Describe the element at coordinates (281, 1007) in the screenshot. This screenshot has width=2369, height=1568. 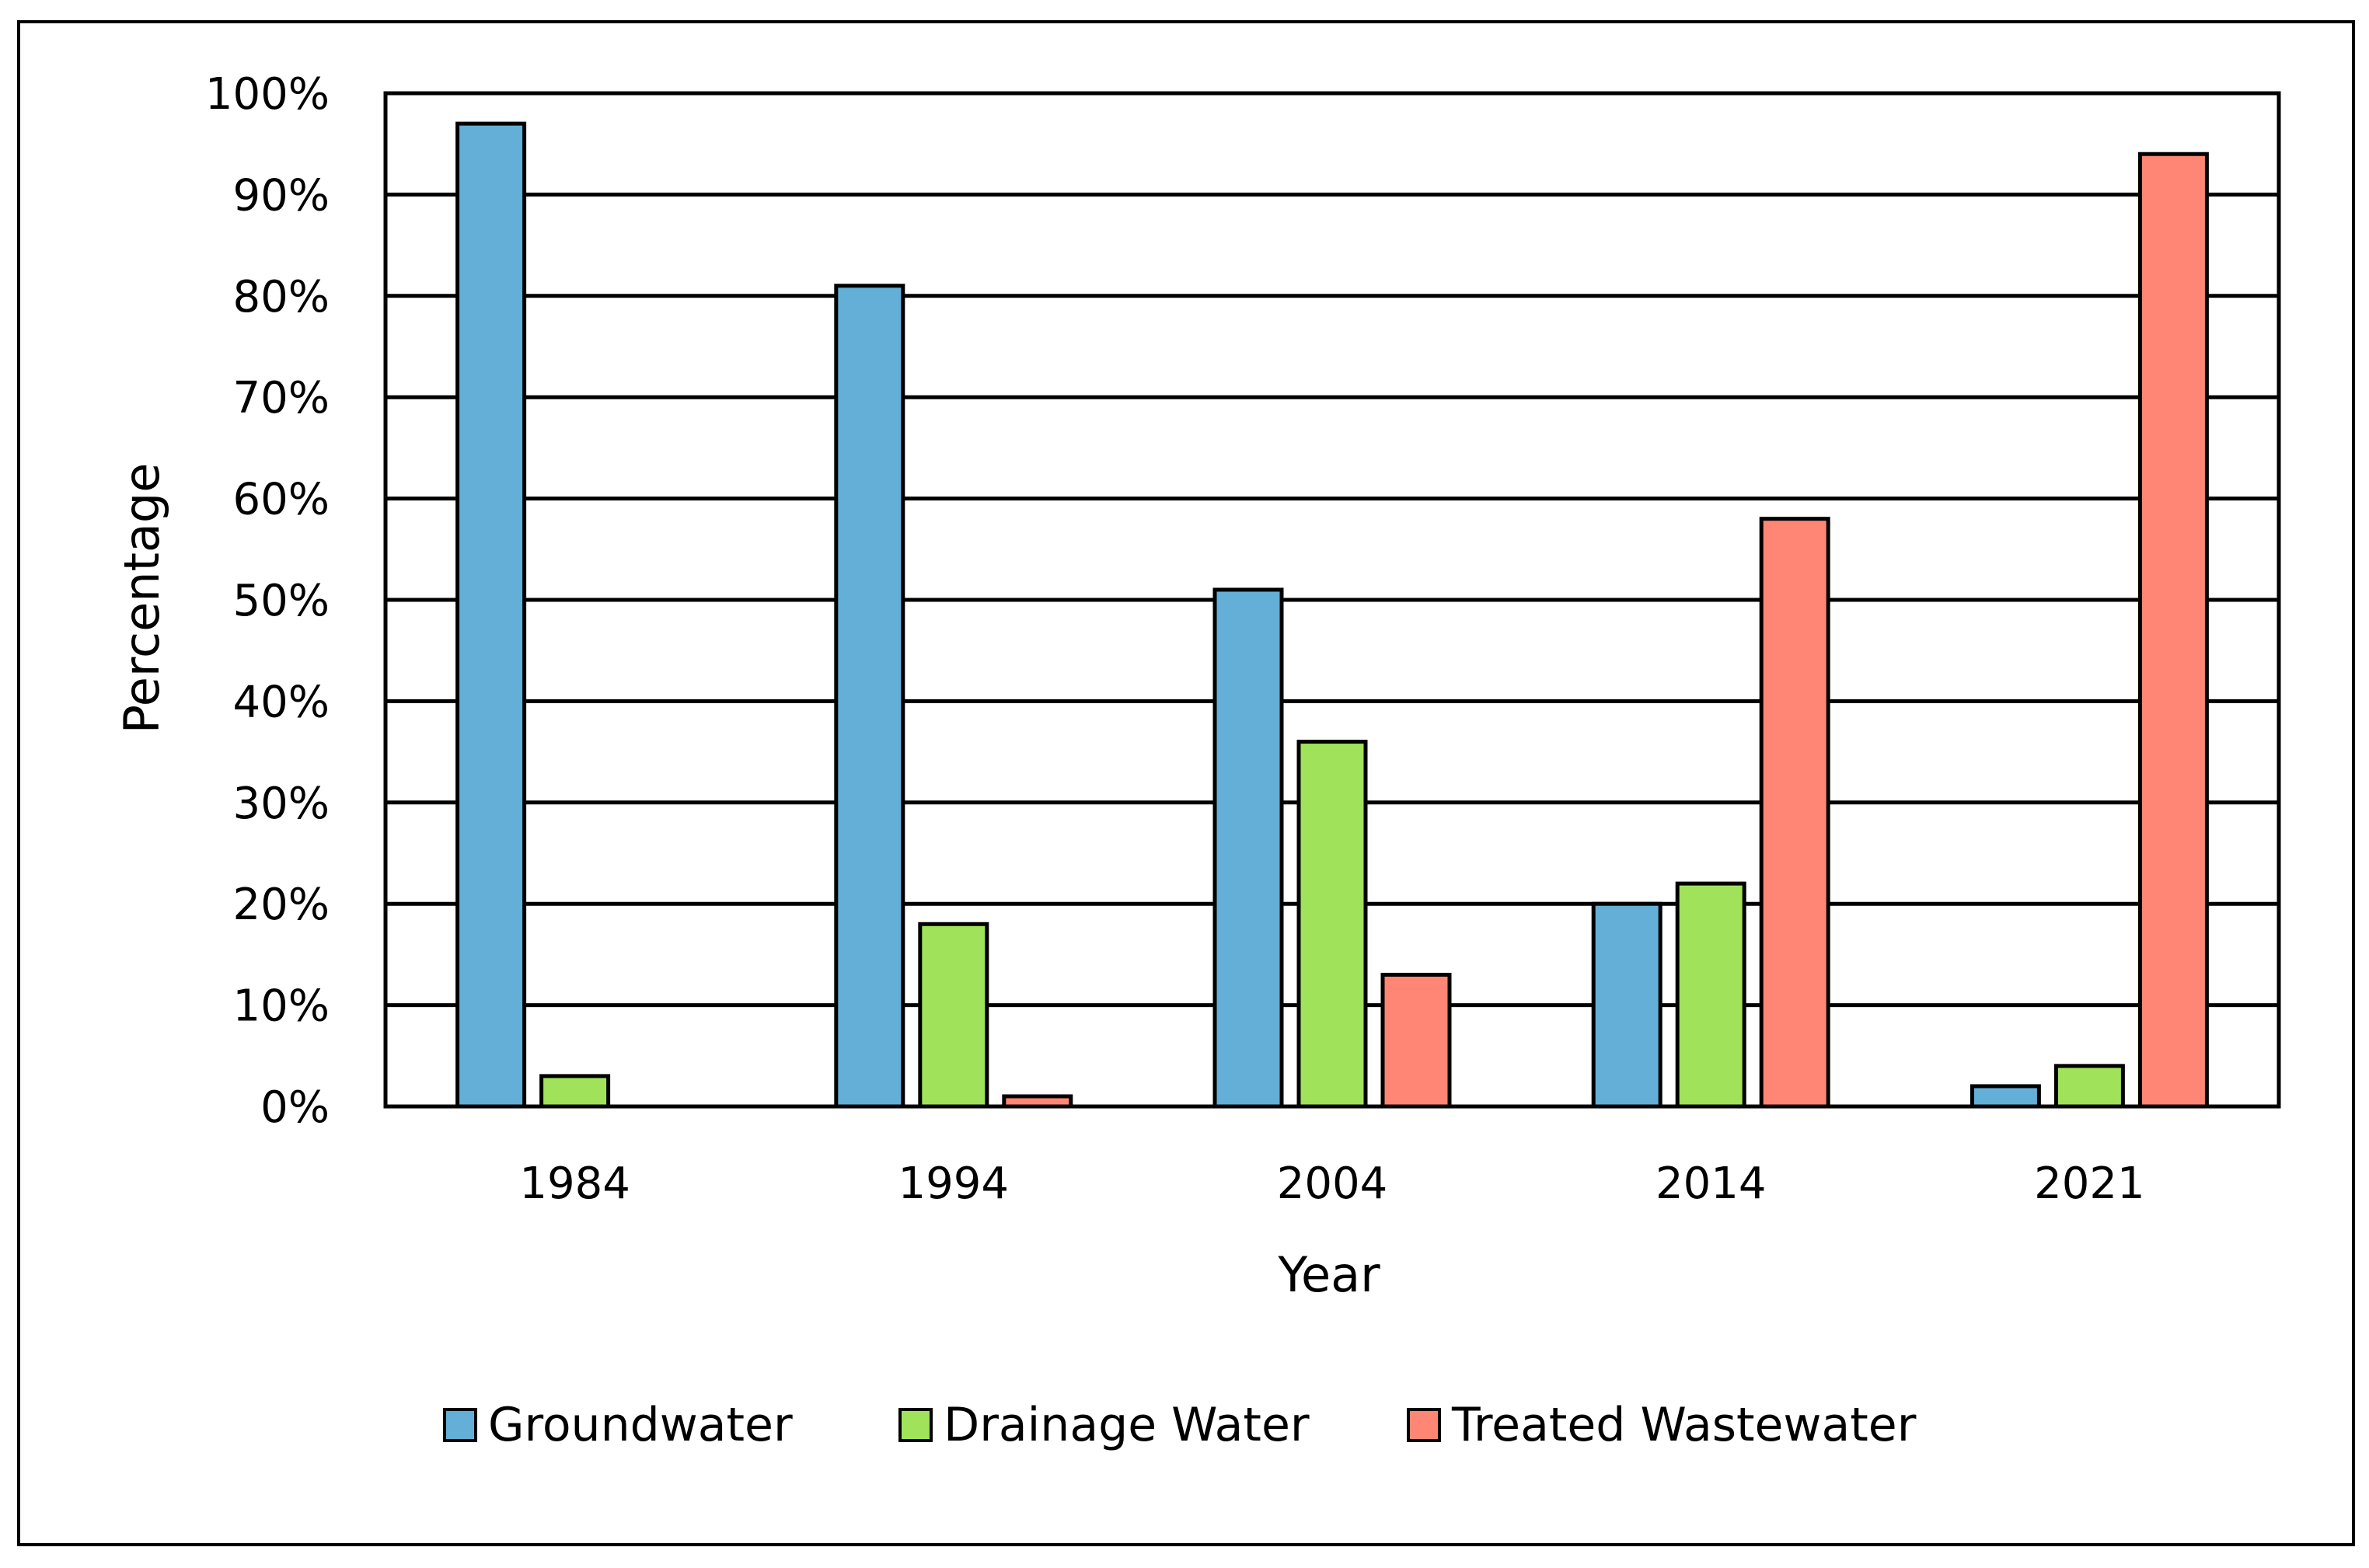
I see `y-tick-label: 10%` at that location.